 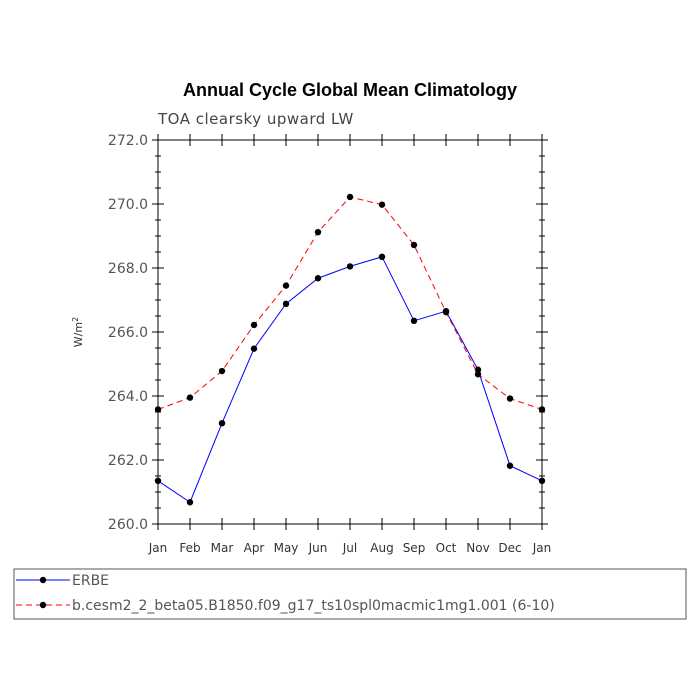 I want to click on legend-marker-cesm, so click(x=43, y=605).